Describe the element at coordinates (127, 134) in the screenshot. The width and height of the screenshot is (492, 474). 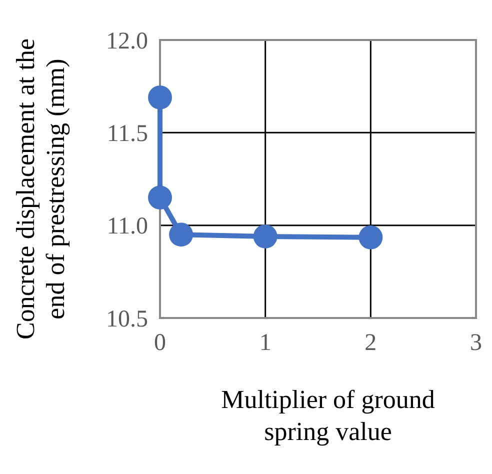
I see `y-tick-label: 11.5` at that location.